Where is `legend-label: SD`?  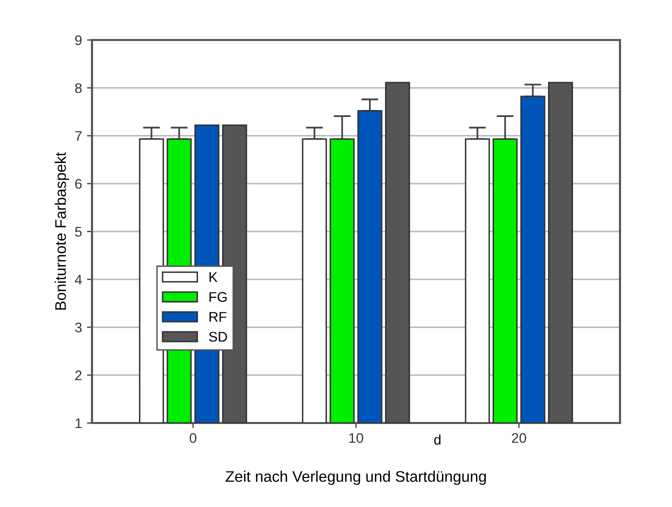 legend-label: SD is located at coordinates (218, 337).